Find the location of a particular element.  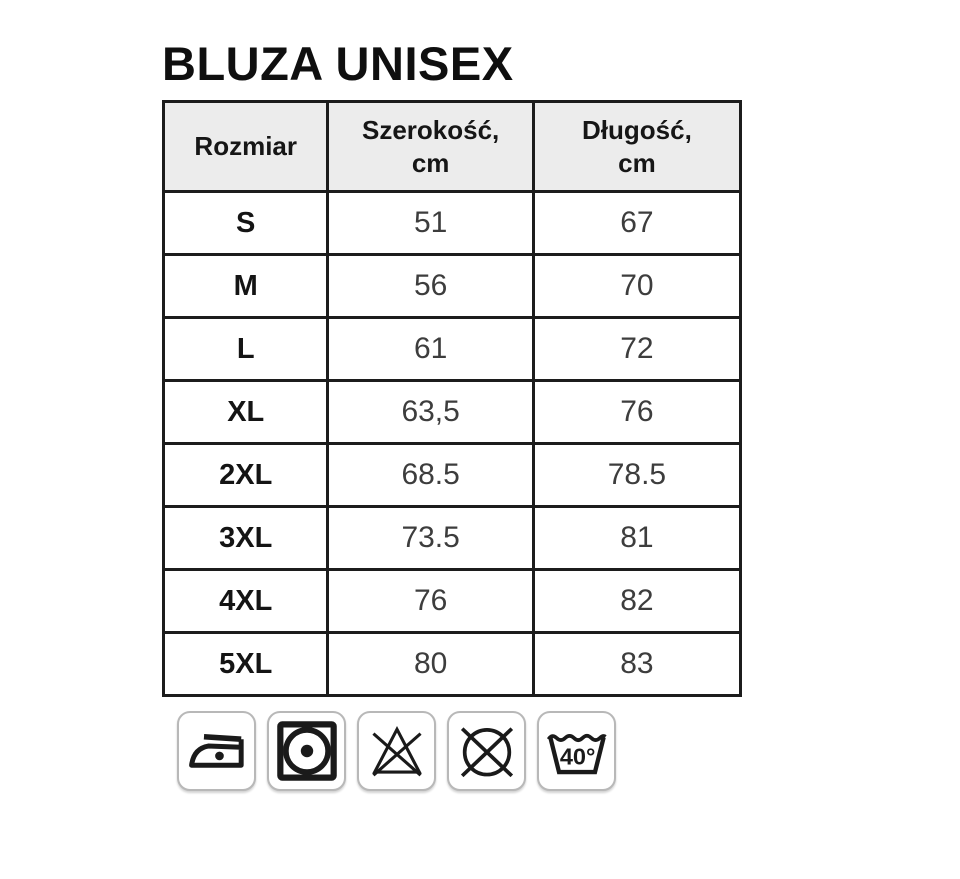

size-cell: 2XL is located at coordinates (245, 475).